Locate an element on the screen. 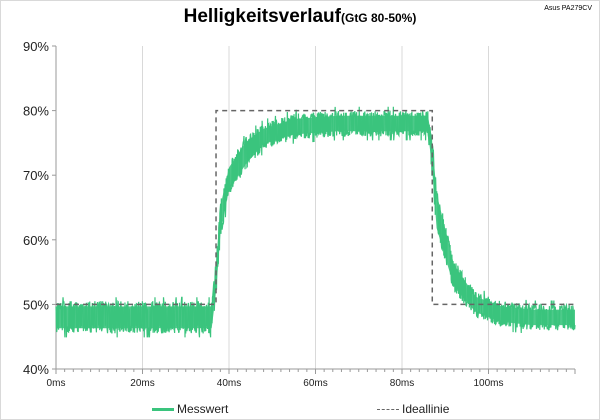 Image resolution: width=600 pixels, height=420 pixels. y-tick-label: 50% is located at coordinates (36, 304).